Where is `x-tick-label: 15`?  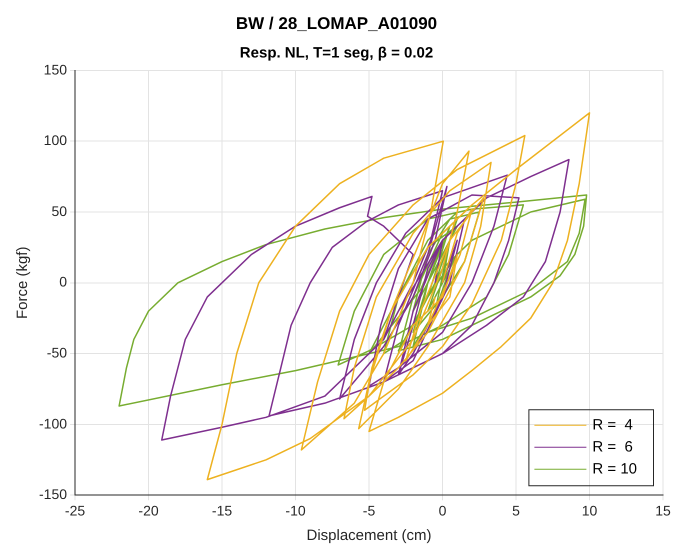 x-tick-label: 15 is located at coordinates (663, 510).